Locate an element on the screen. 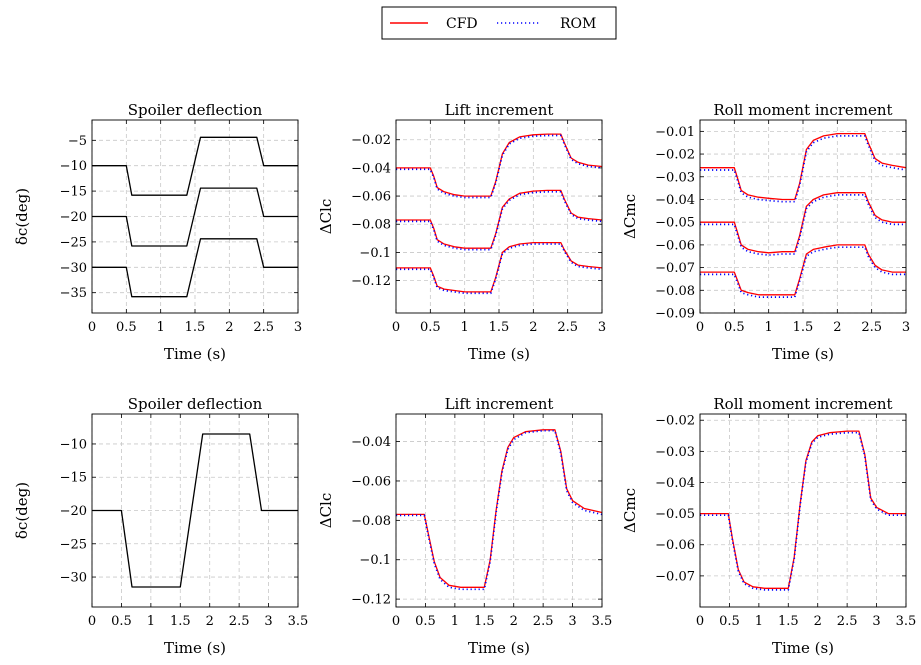  legend-label-cfd: CFD is located at coordinates (462, 24).